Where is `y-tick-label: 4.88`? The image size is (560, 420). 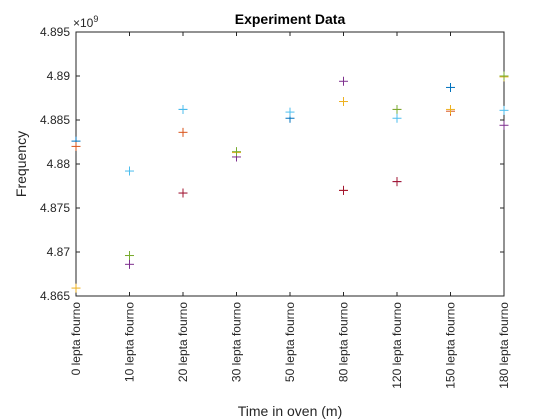
y-tick-label: 4.88 is located at coordinates (59, 164).